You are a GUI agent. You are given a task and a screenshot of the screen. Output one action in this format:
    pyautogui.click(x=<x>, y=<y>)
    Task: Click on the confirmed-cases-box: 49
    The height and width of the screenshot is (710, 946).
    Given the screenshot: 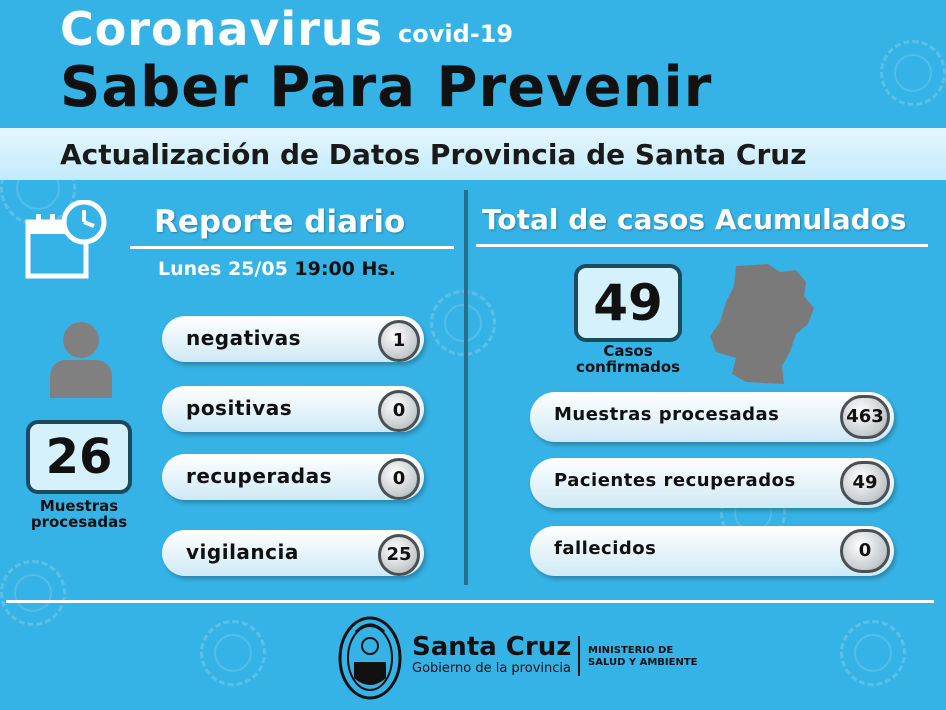 What is the action you would take?
    pyautogui.click(x=628, y=303)
    